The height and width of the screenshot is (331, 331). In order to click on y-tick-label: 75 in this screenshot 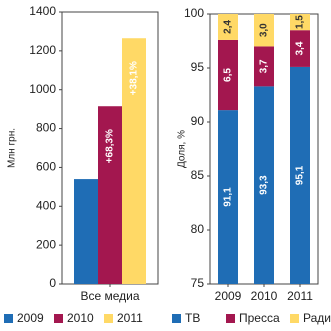, I will do `click(198, 283)`.